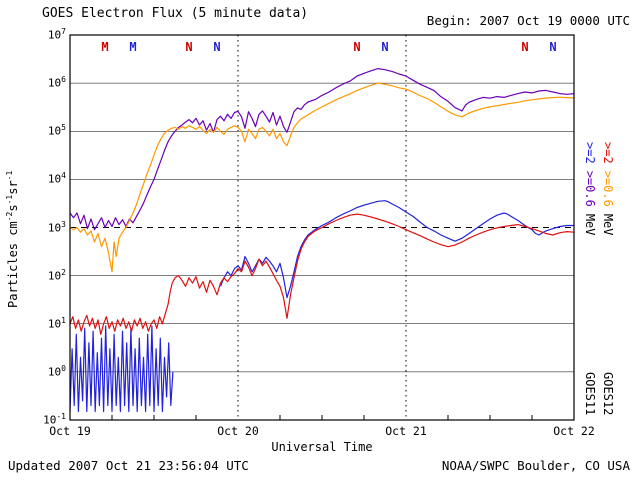 This screenshot has height=480, width=640. Describe the element at coordinates (56, 82) in the screenshot. I see `y-tick-label-1e6: 10⁶` at that location.